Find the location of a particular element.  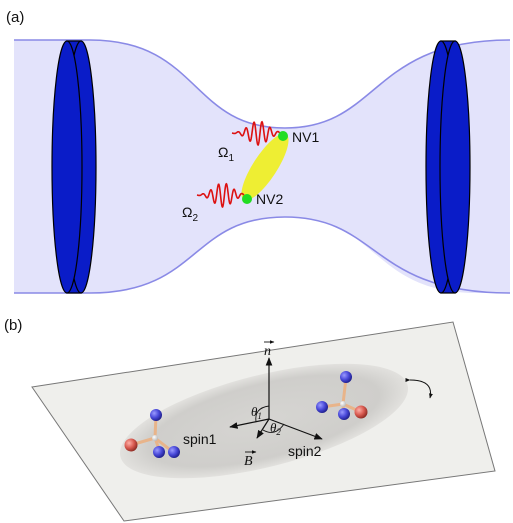

nv2-dot is located at coordinates (247, 199).